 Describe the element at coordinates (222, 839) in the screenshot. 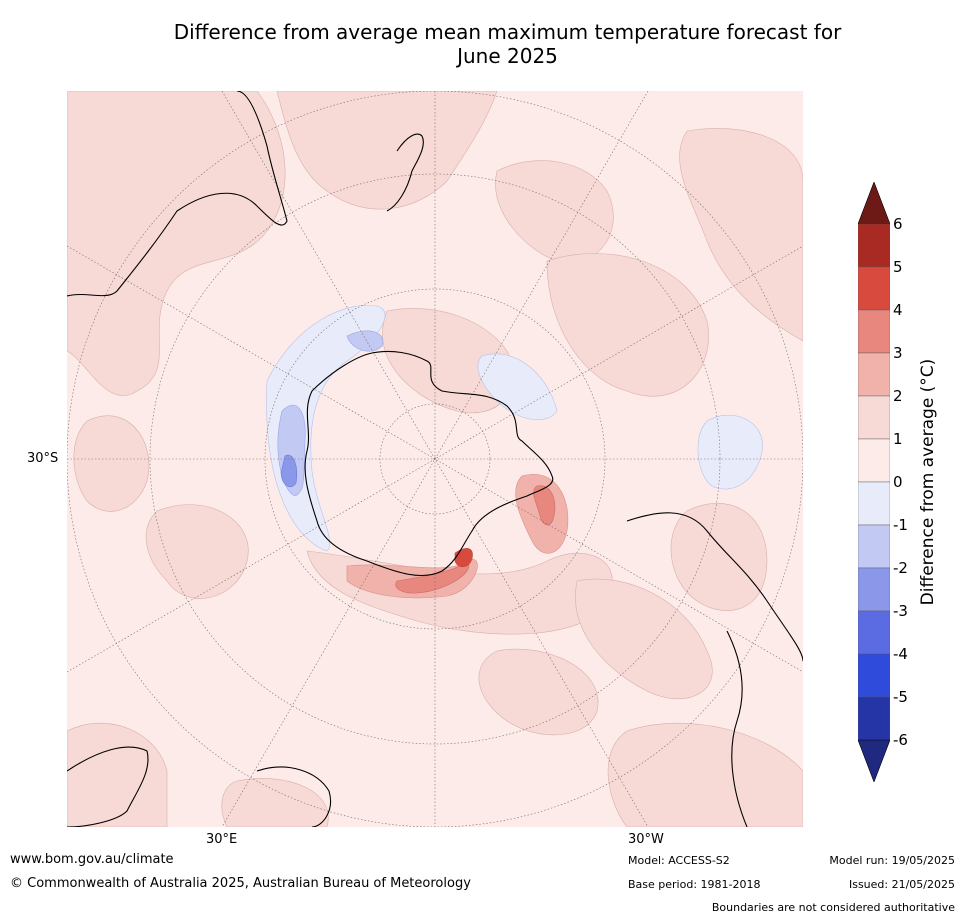

I see `lon-label-30e: 30°E` at that location.